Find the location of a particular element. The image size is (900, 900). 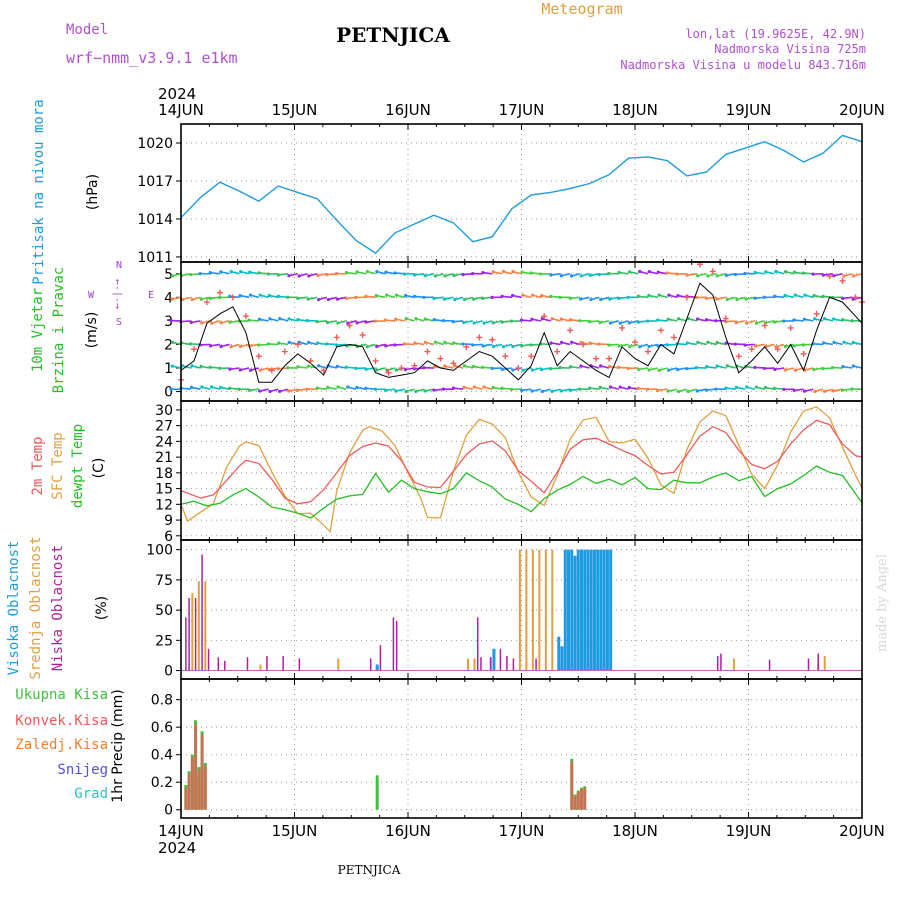

x-tick-label-bottom: 14JUN is located at coordinates (181, 831).